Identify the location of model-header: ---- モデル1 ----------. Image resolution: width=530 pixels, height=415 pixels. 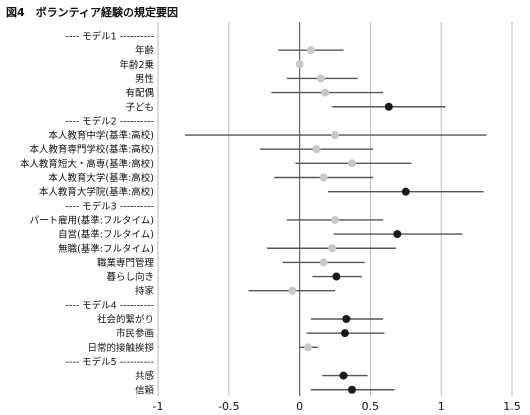
(109, 37).